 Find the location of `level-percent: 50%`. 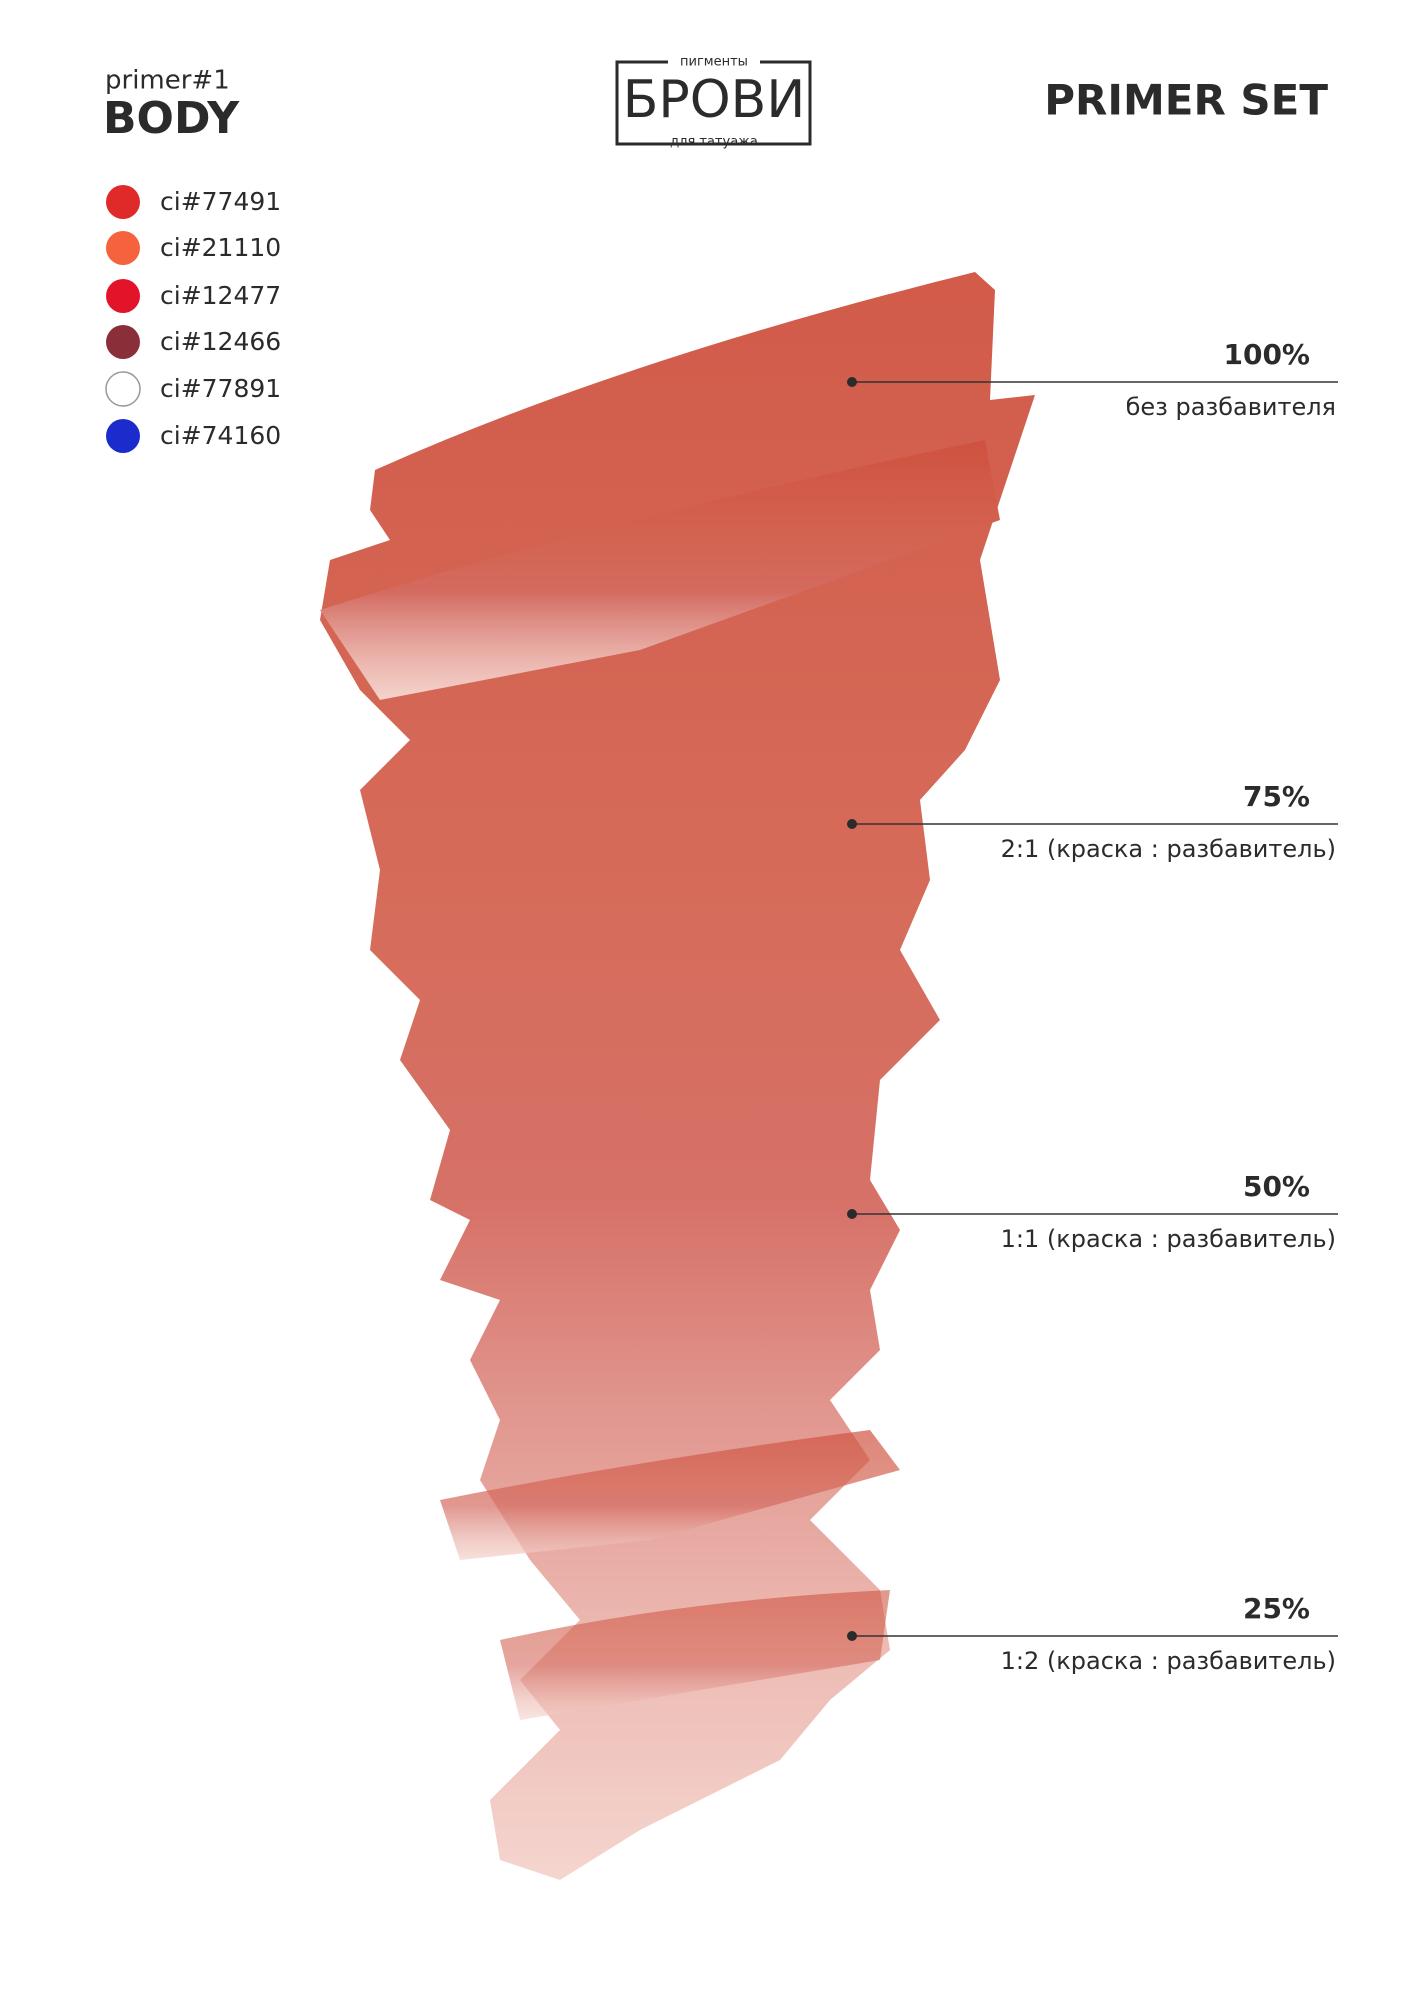

level-percent: 50% is located at coordinates (1276, 1186).